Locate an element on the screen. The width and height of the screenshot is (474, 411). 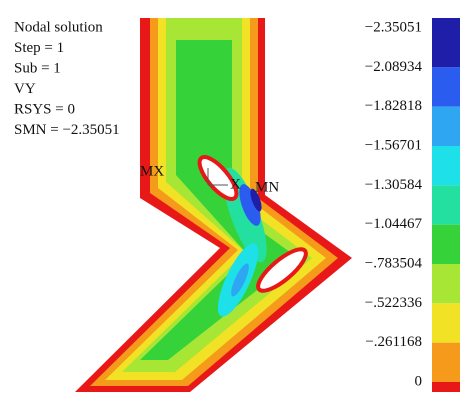
axis-label: X is located at coordinates (235, 184).